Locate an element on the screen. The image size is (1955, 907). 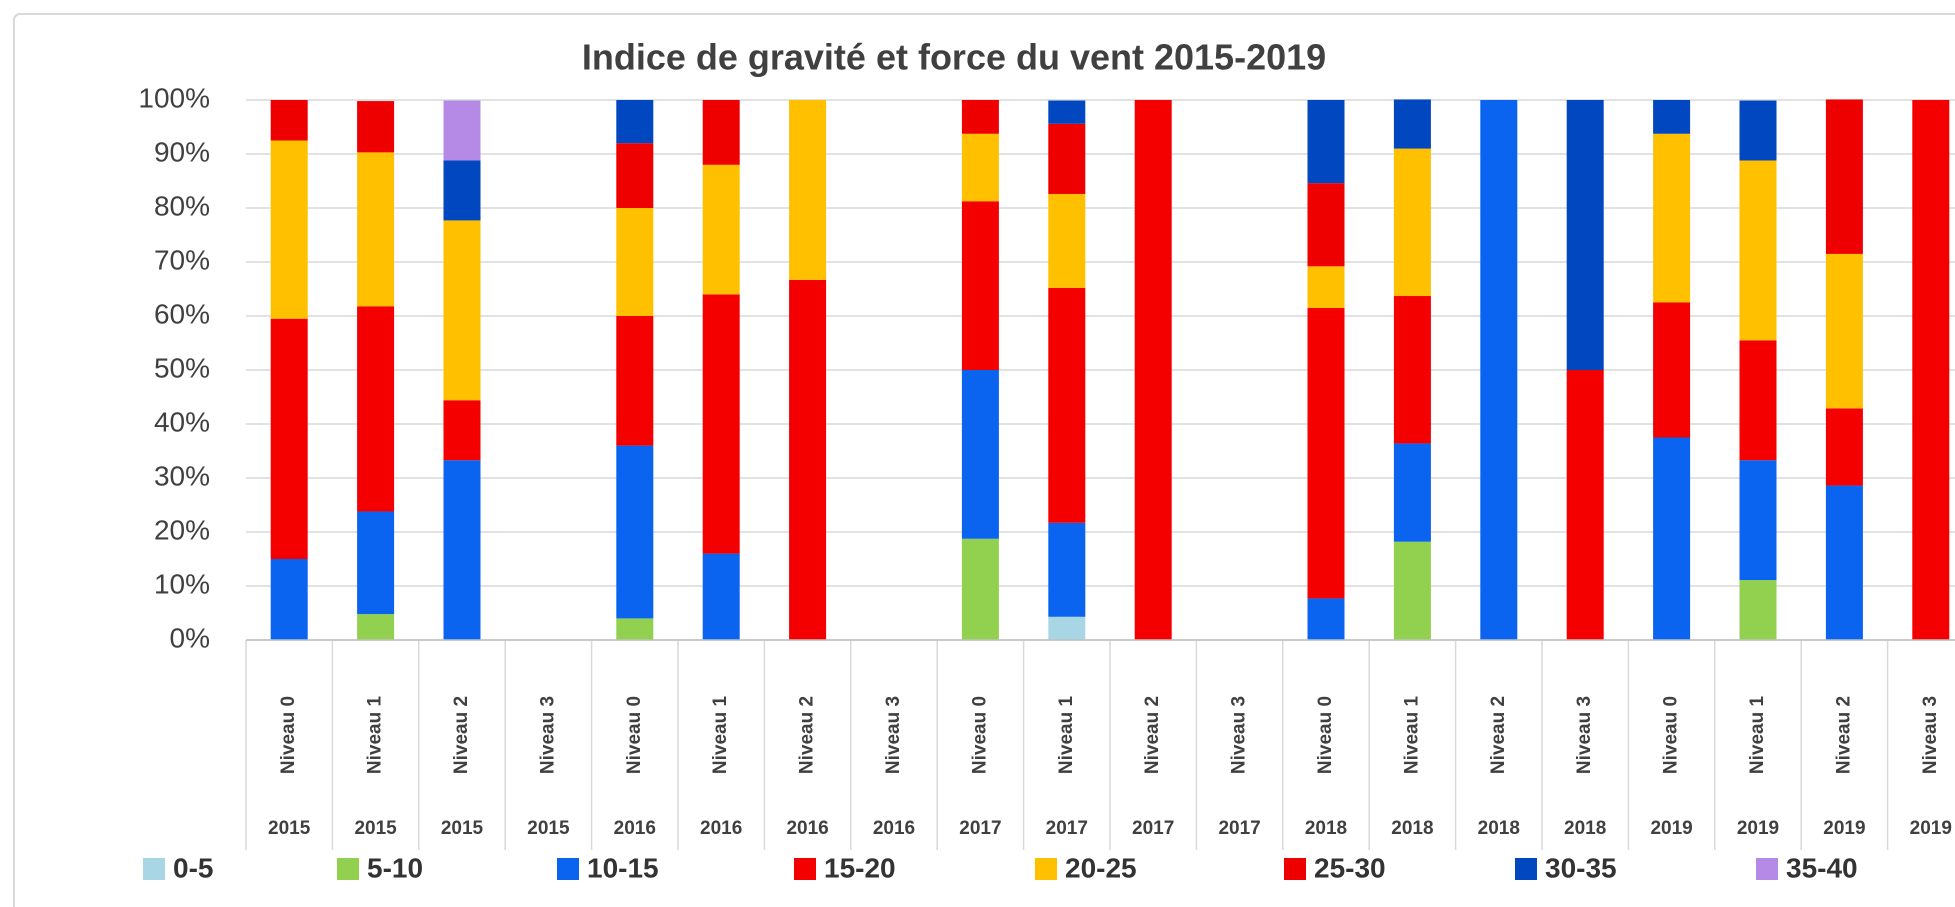
legend-label: 15-20 is located at coordinates (860, 867).